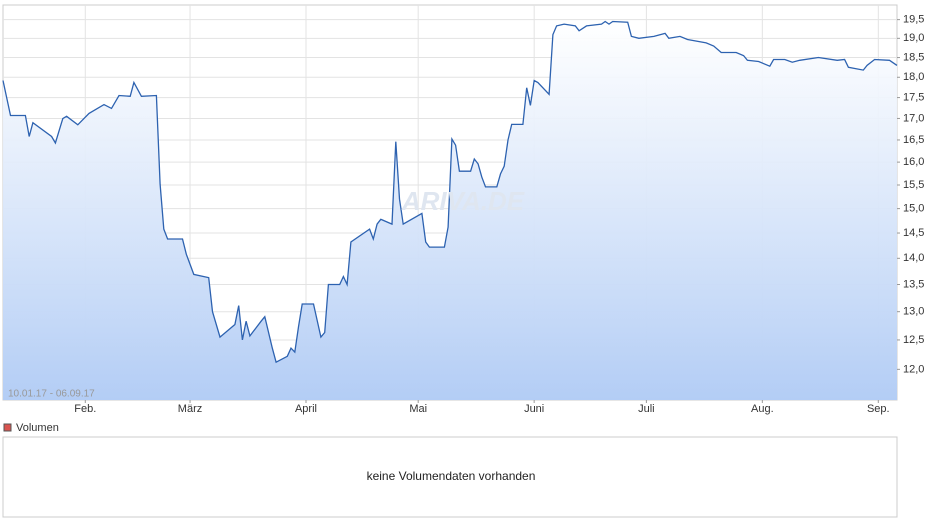  Describe the element at coordinates (913, 140) in the screenshot. I see `y-tick-label: 16,5` at that location.